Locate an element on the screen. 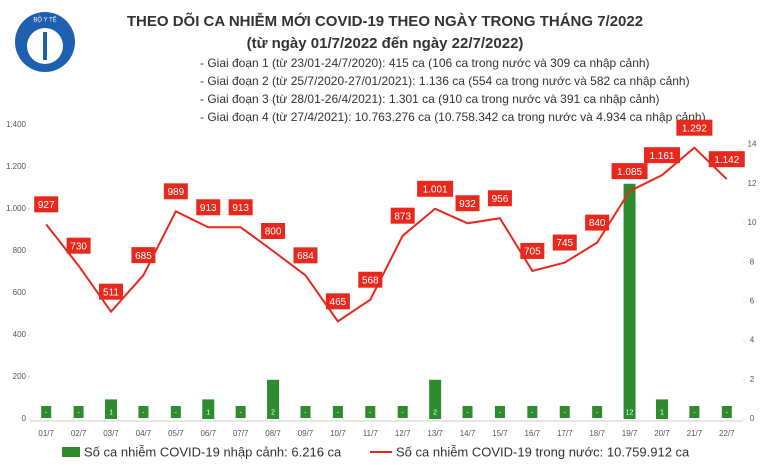 Image resolution: width=770 pixels, height=465 pixels. logo: BỘ Y TẾ is located at coordinates (45, 42).